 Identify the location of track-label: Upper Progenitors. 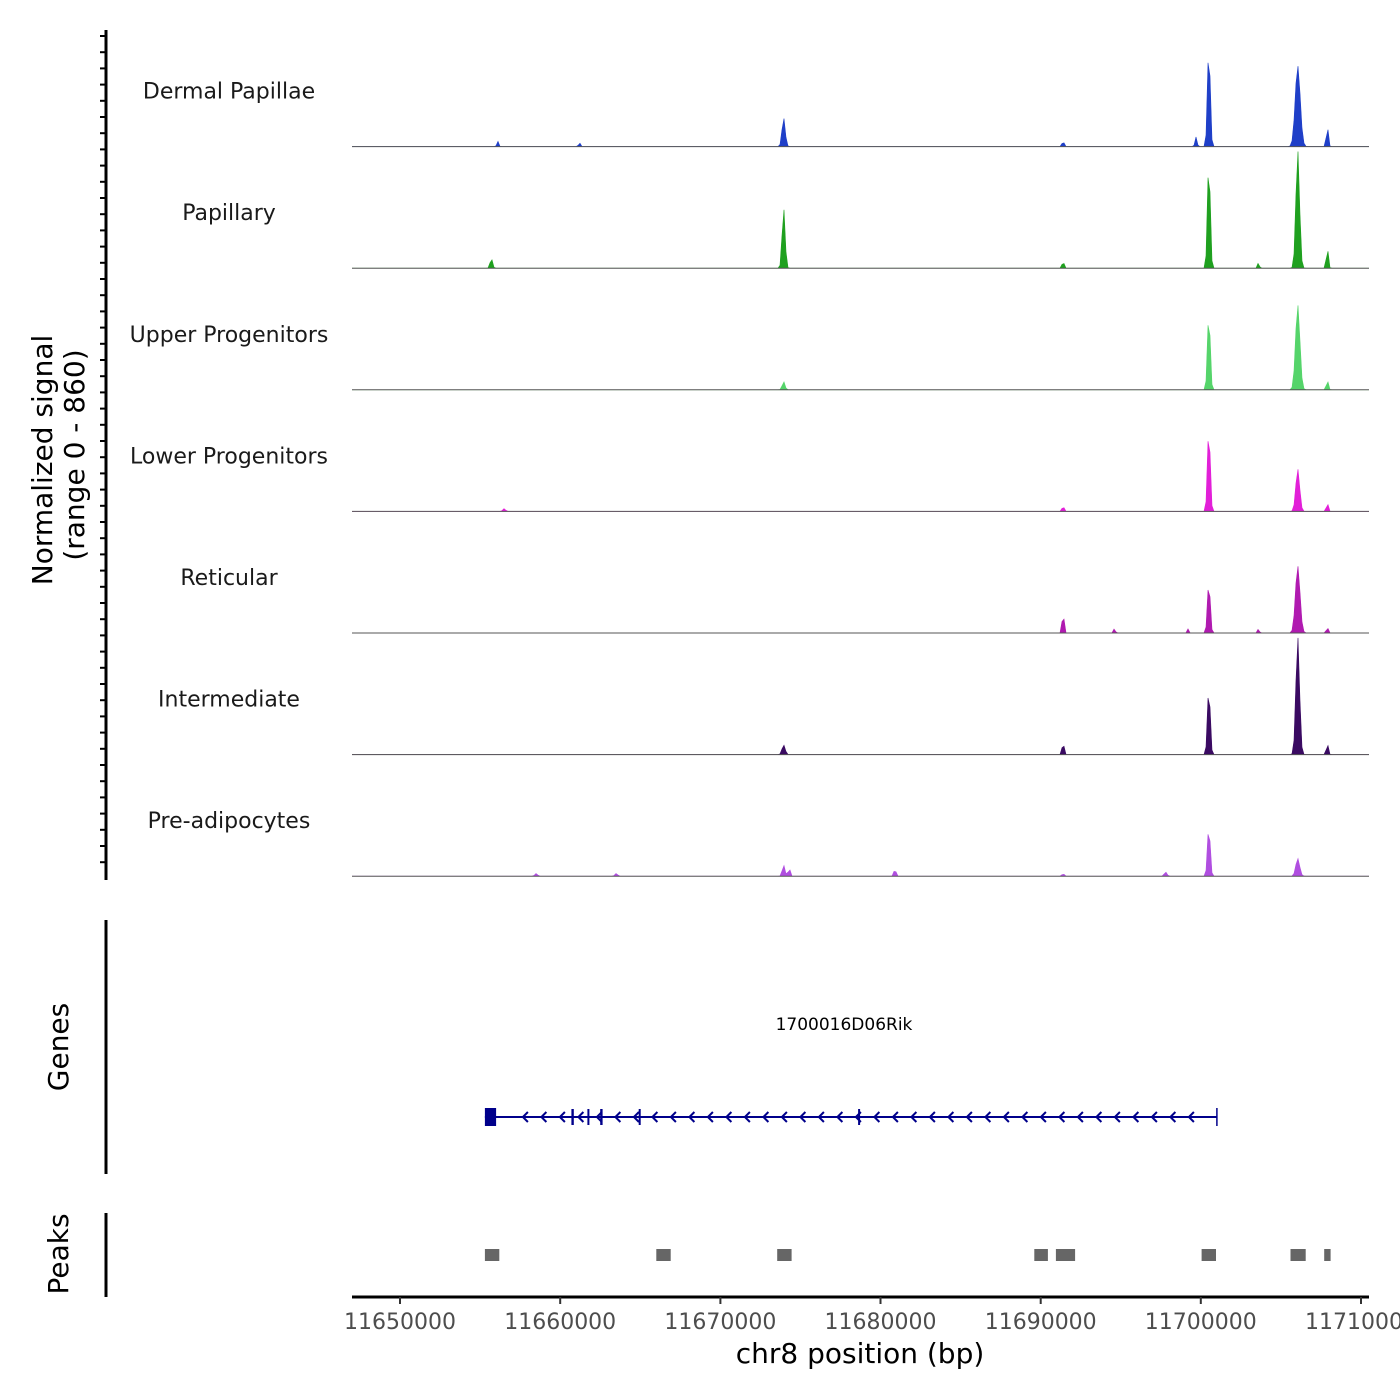
(229, 335).